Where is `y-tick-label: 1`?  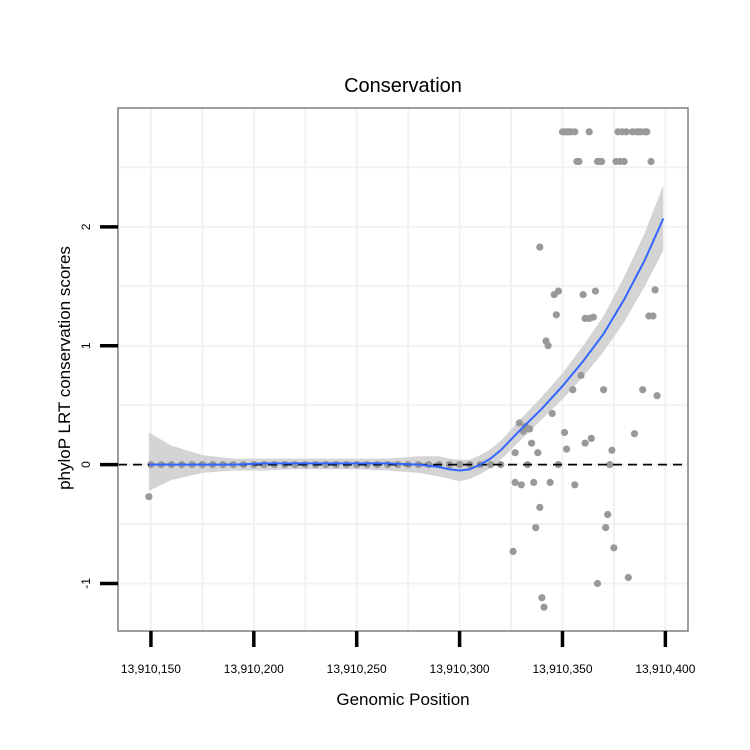 y-tick-label: 1 is located at coordinates (86, 345).